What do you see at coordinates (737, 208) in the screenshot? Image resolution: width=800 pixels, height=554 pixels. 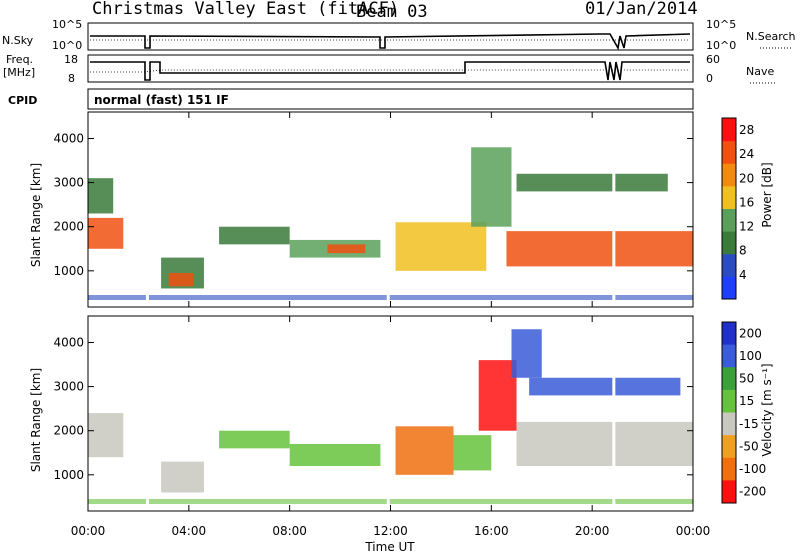 I see `power-colorbar: 4 8 12 16 20 24 28` at bounding box center [737, 208].